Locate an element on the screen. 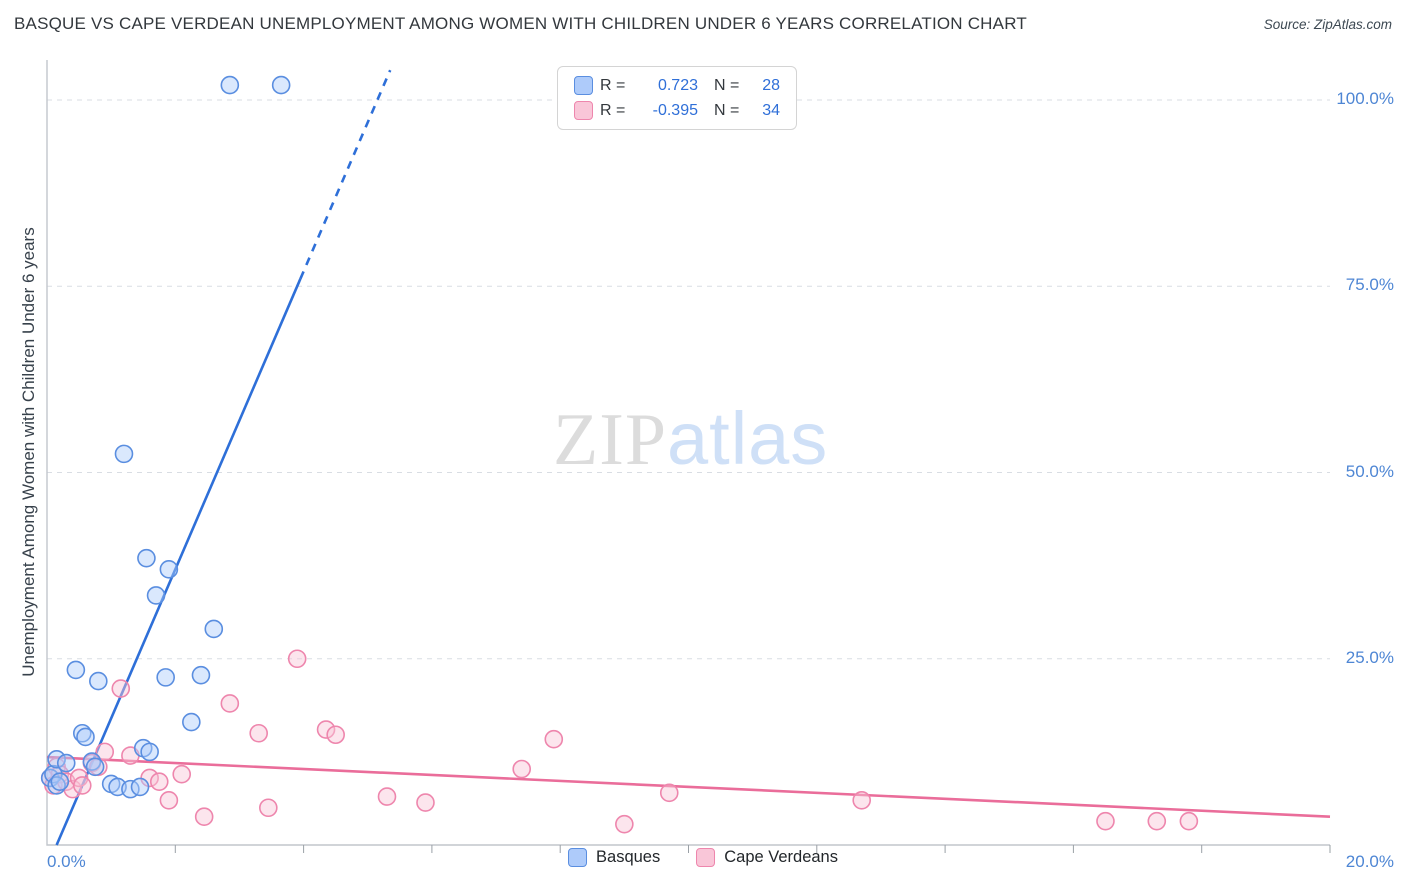 This screenshot has width=1406, height=892. r-value-cape-verdeans: -0.395 is located at coordinates (675, 110).